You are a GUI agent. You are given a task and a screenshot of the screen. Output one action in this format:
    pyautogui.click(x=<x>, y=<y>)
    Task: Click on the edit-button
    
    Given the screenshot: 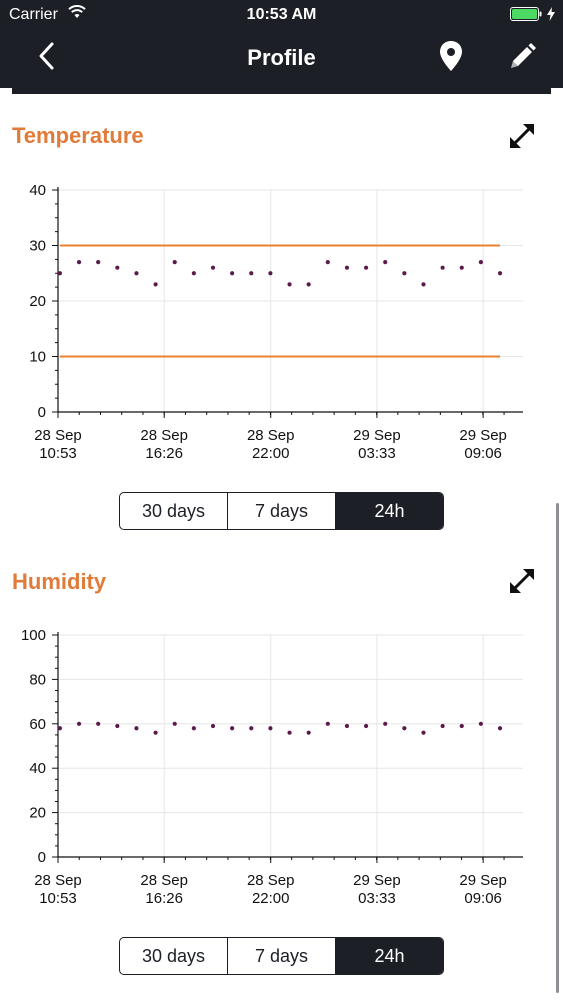 What is the action you would take?
    pyautogui.click(x=522, y=57)
    